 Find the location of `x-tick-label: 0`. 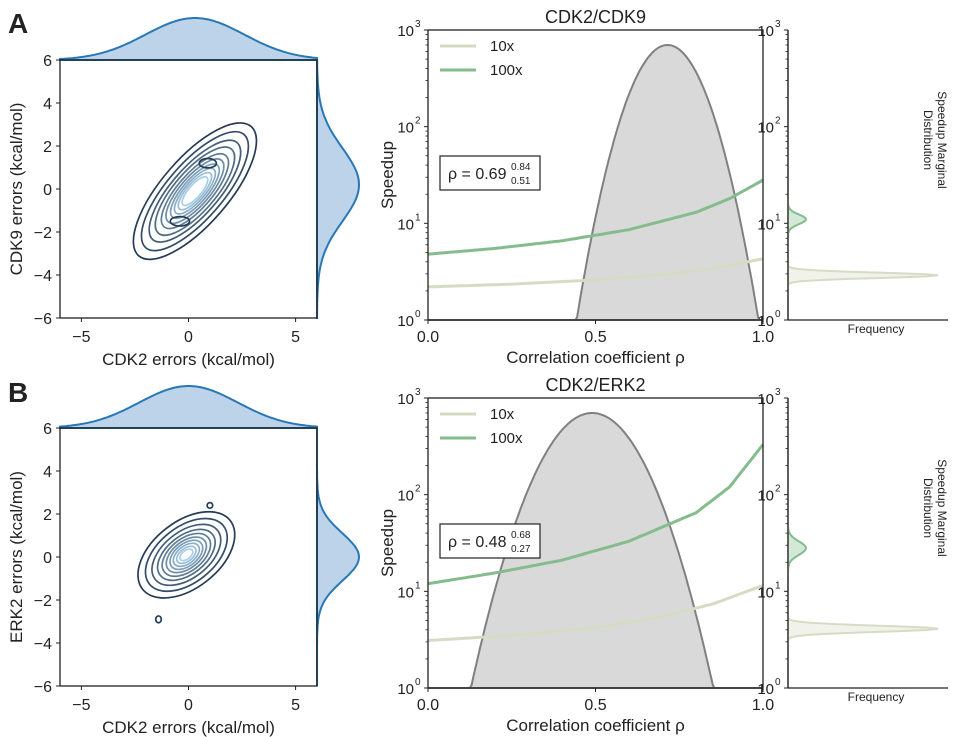

x-tick-label: 0 is located at coordinates (188, 705).